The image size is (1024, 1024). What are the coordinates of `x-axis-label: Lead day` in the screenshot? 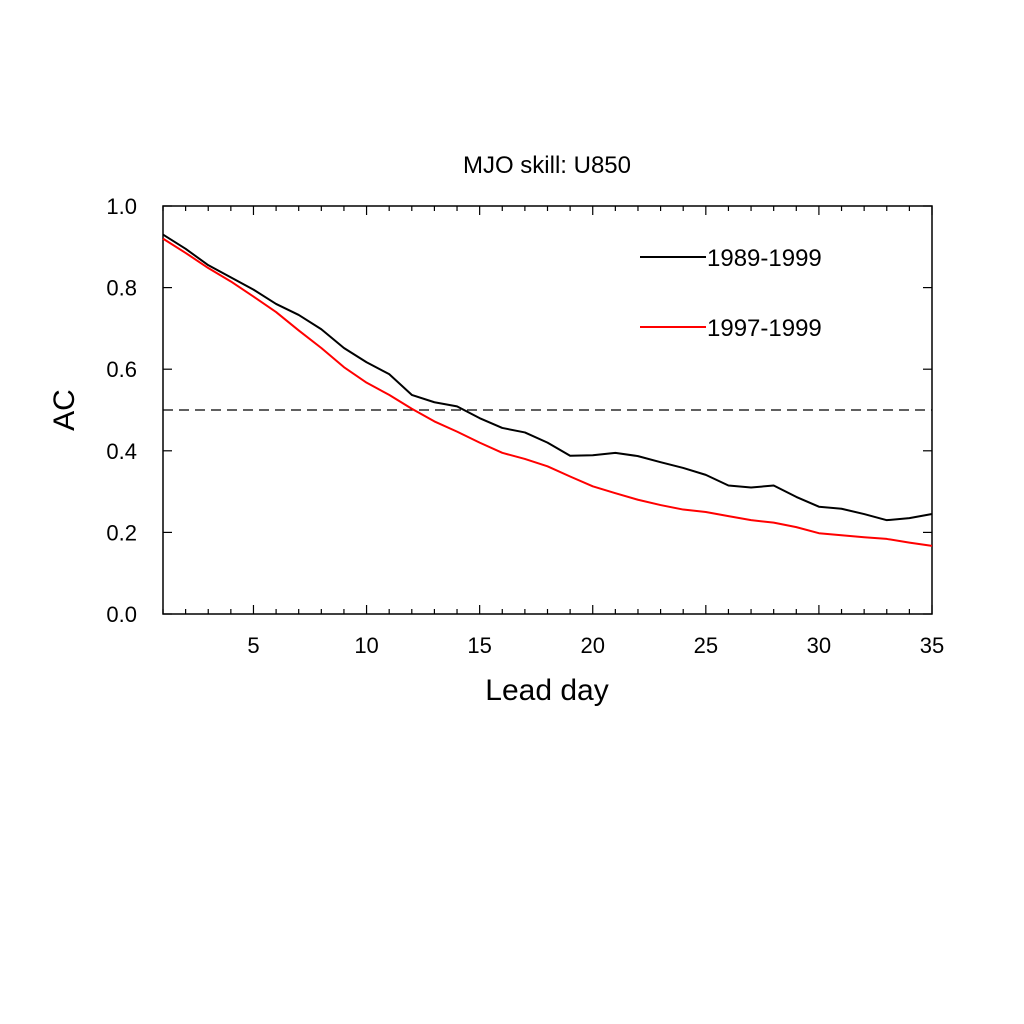 It's located at (546, 690).